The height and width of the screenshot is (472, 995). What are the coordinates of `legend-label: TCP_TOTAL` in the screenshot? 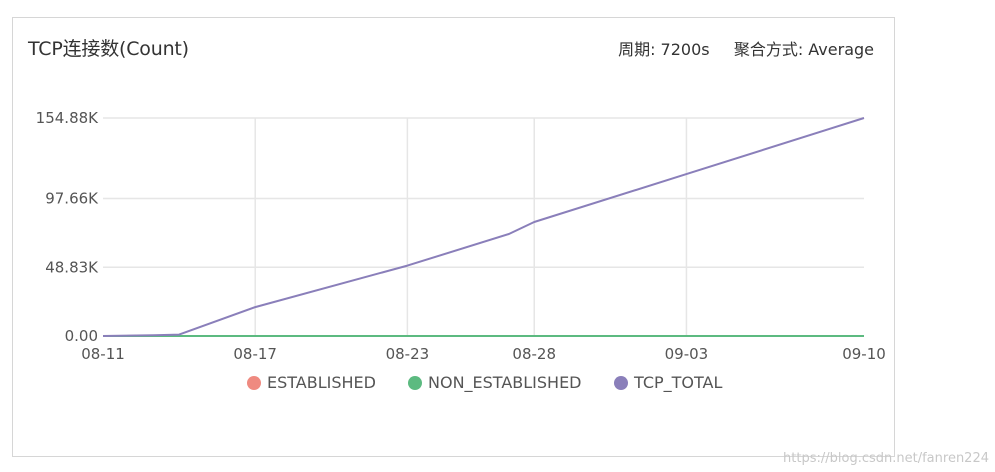 It's located at (678, 382).